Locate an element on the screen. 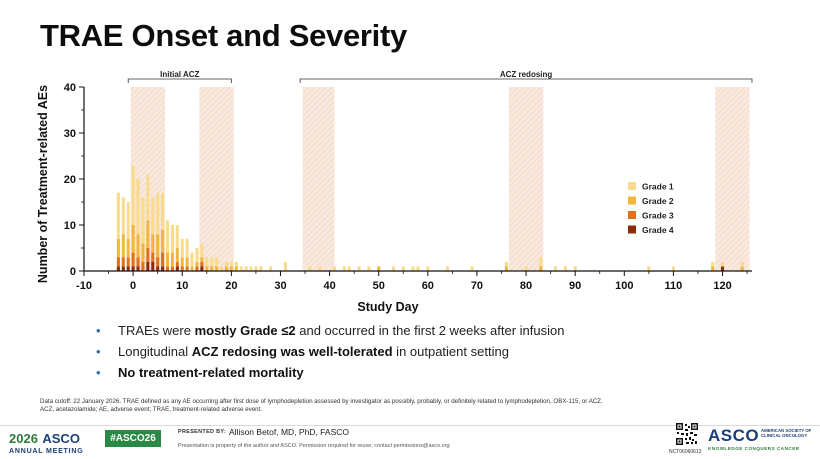 This screenshot has height=459, width=820. x-tick-label: 110 is located at coordinates (674, 286).